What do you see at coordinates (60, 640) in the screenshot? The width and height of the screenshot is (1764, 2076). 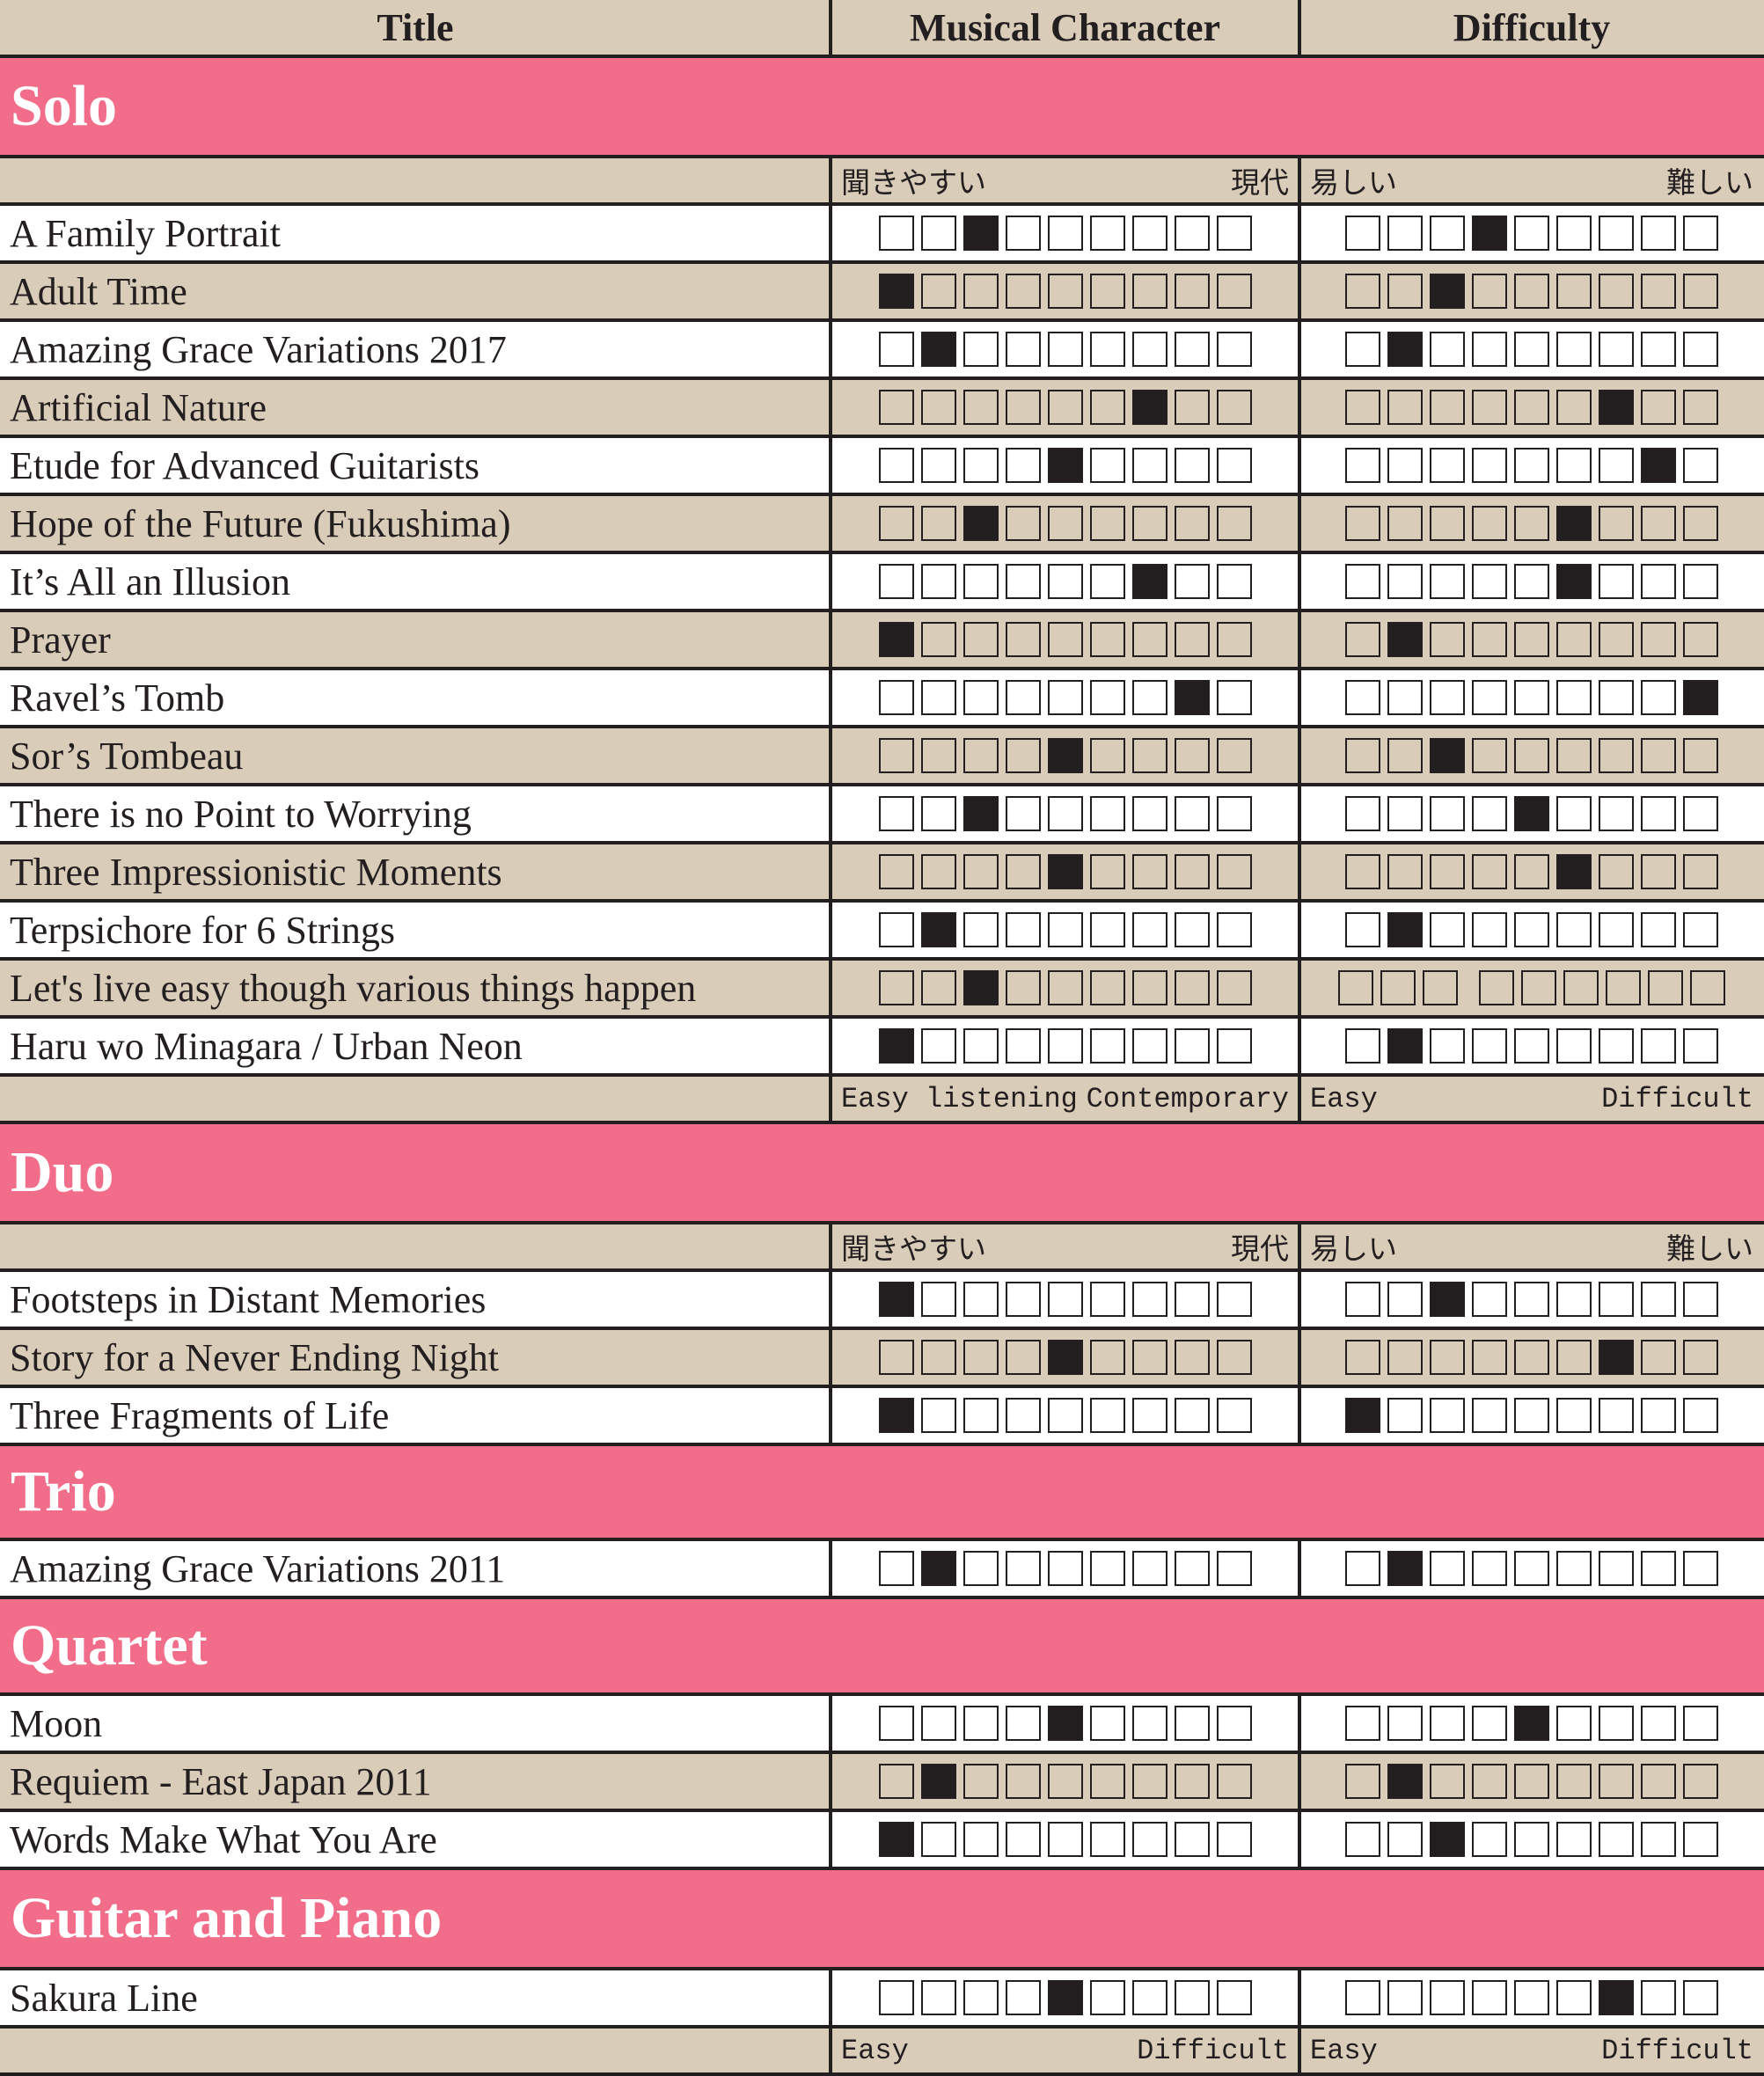 I see `piece-title: Prayer` at bounding box center [60, 640].